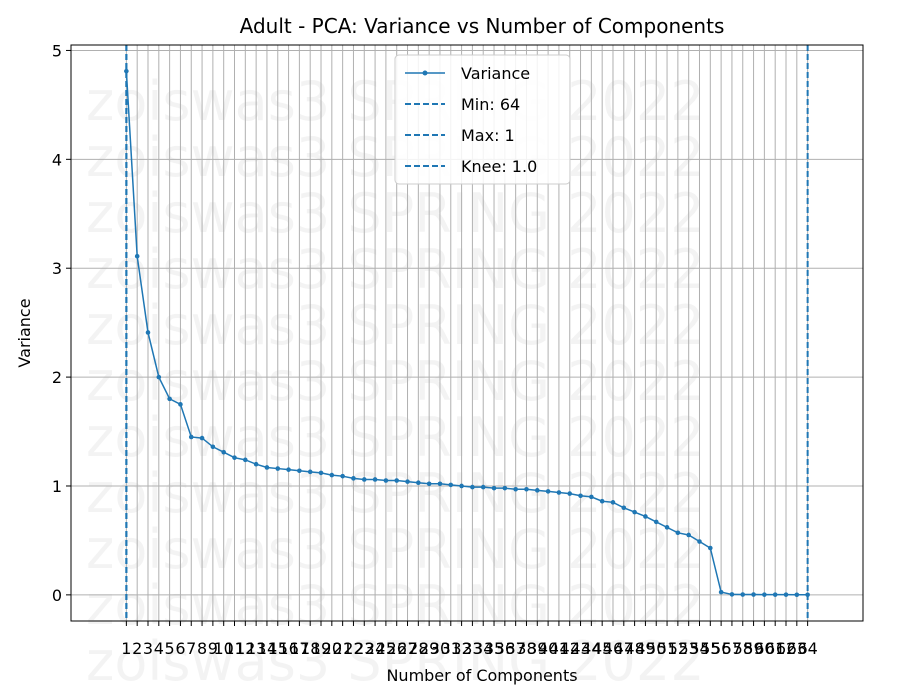  What do you see at coordinates (224, 648) in the screenshot?
I see `x-tick-label: 10` at bounding box center [224, 648].